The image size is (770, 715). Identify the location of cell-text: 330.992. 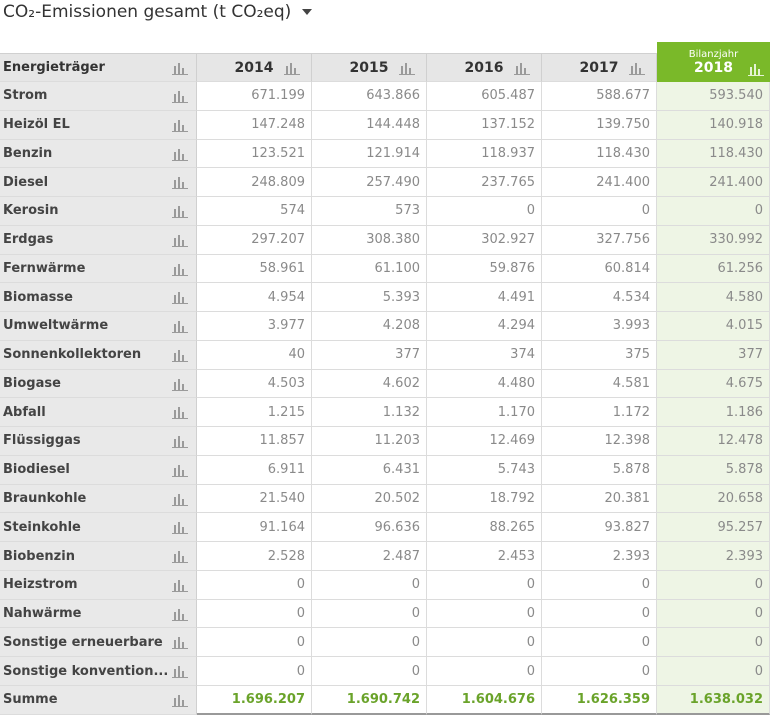
(736, 240).